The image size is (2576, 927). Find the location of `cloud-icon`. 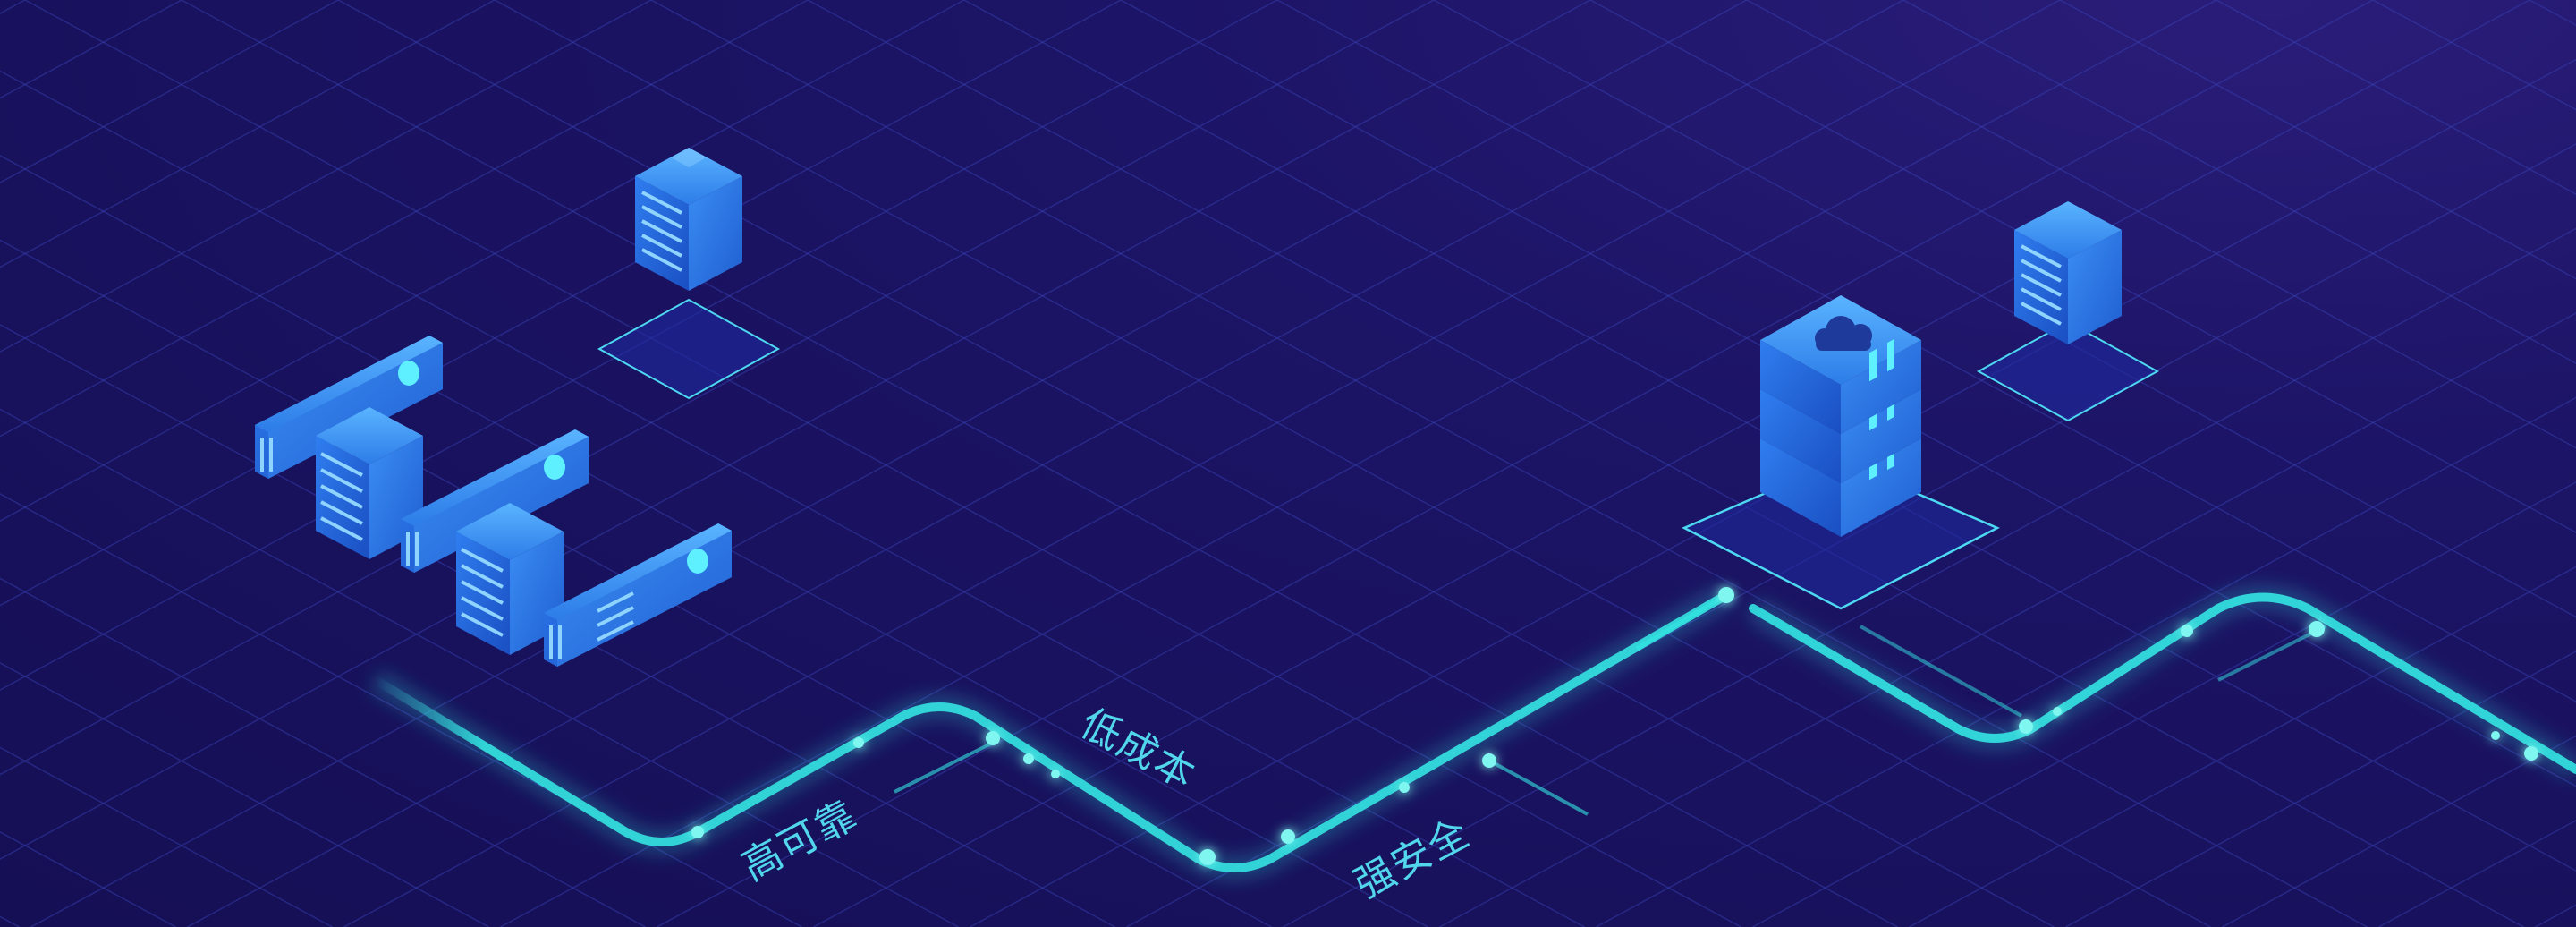

cloud-icon is located at coordinates (1843, 333).